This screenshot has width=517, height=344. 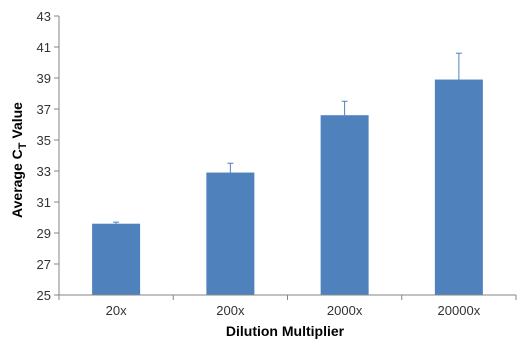 What do you see at coordinates (44, 295) in the screenshot?
I see `y-tick-label: 25` at bounding box center [44, 295].